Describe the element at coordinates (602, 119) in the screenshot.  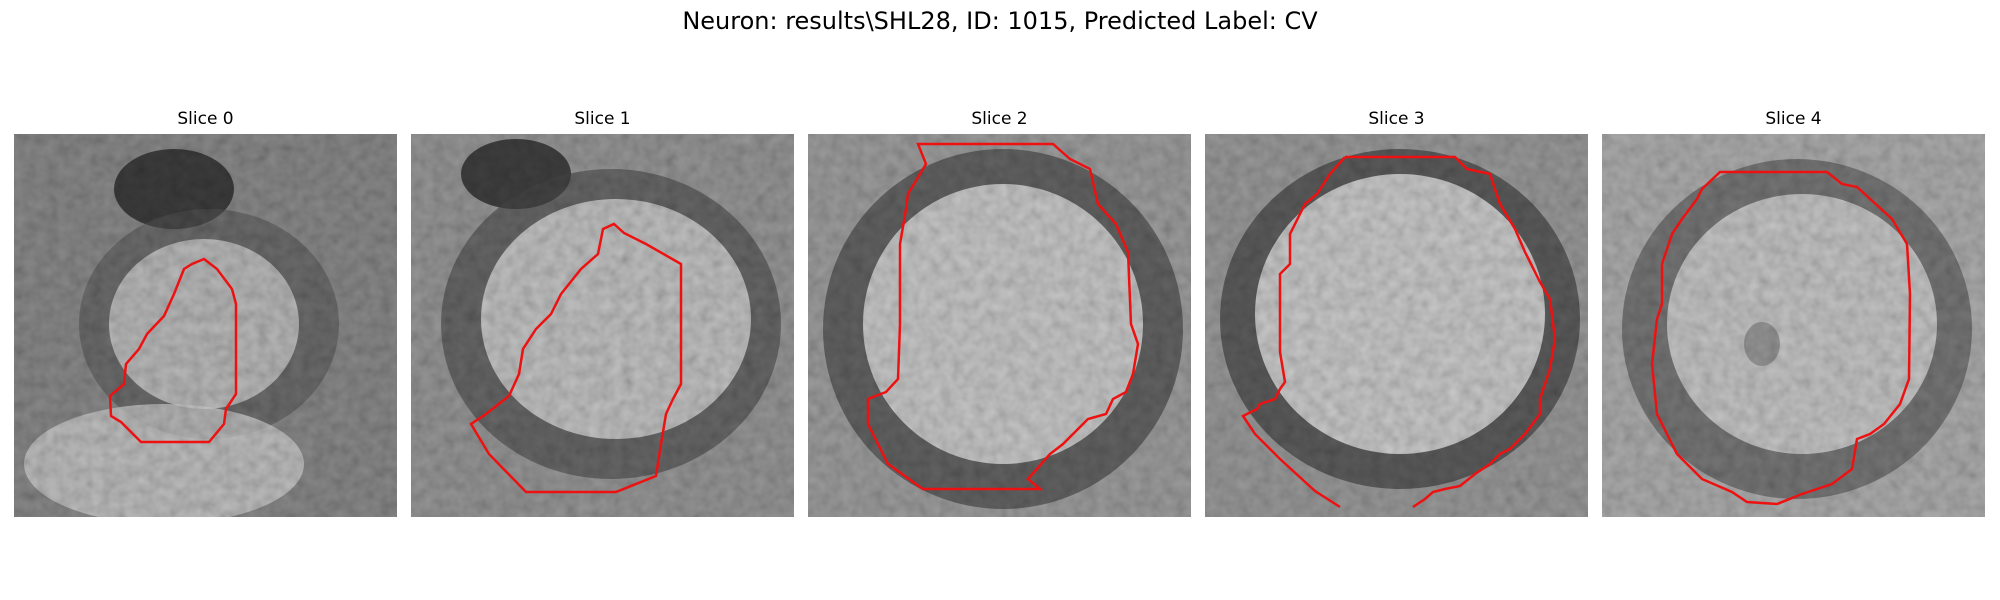
I see `slice-title-1: Slice 1` at that location.